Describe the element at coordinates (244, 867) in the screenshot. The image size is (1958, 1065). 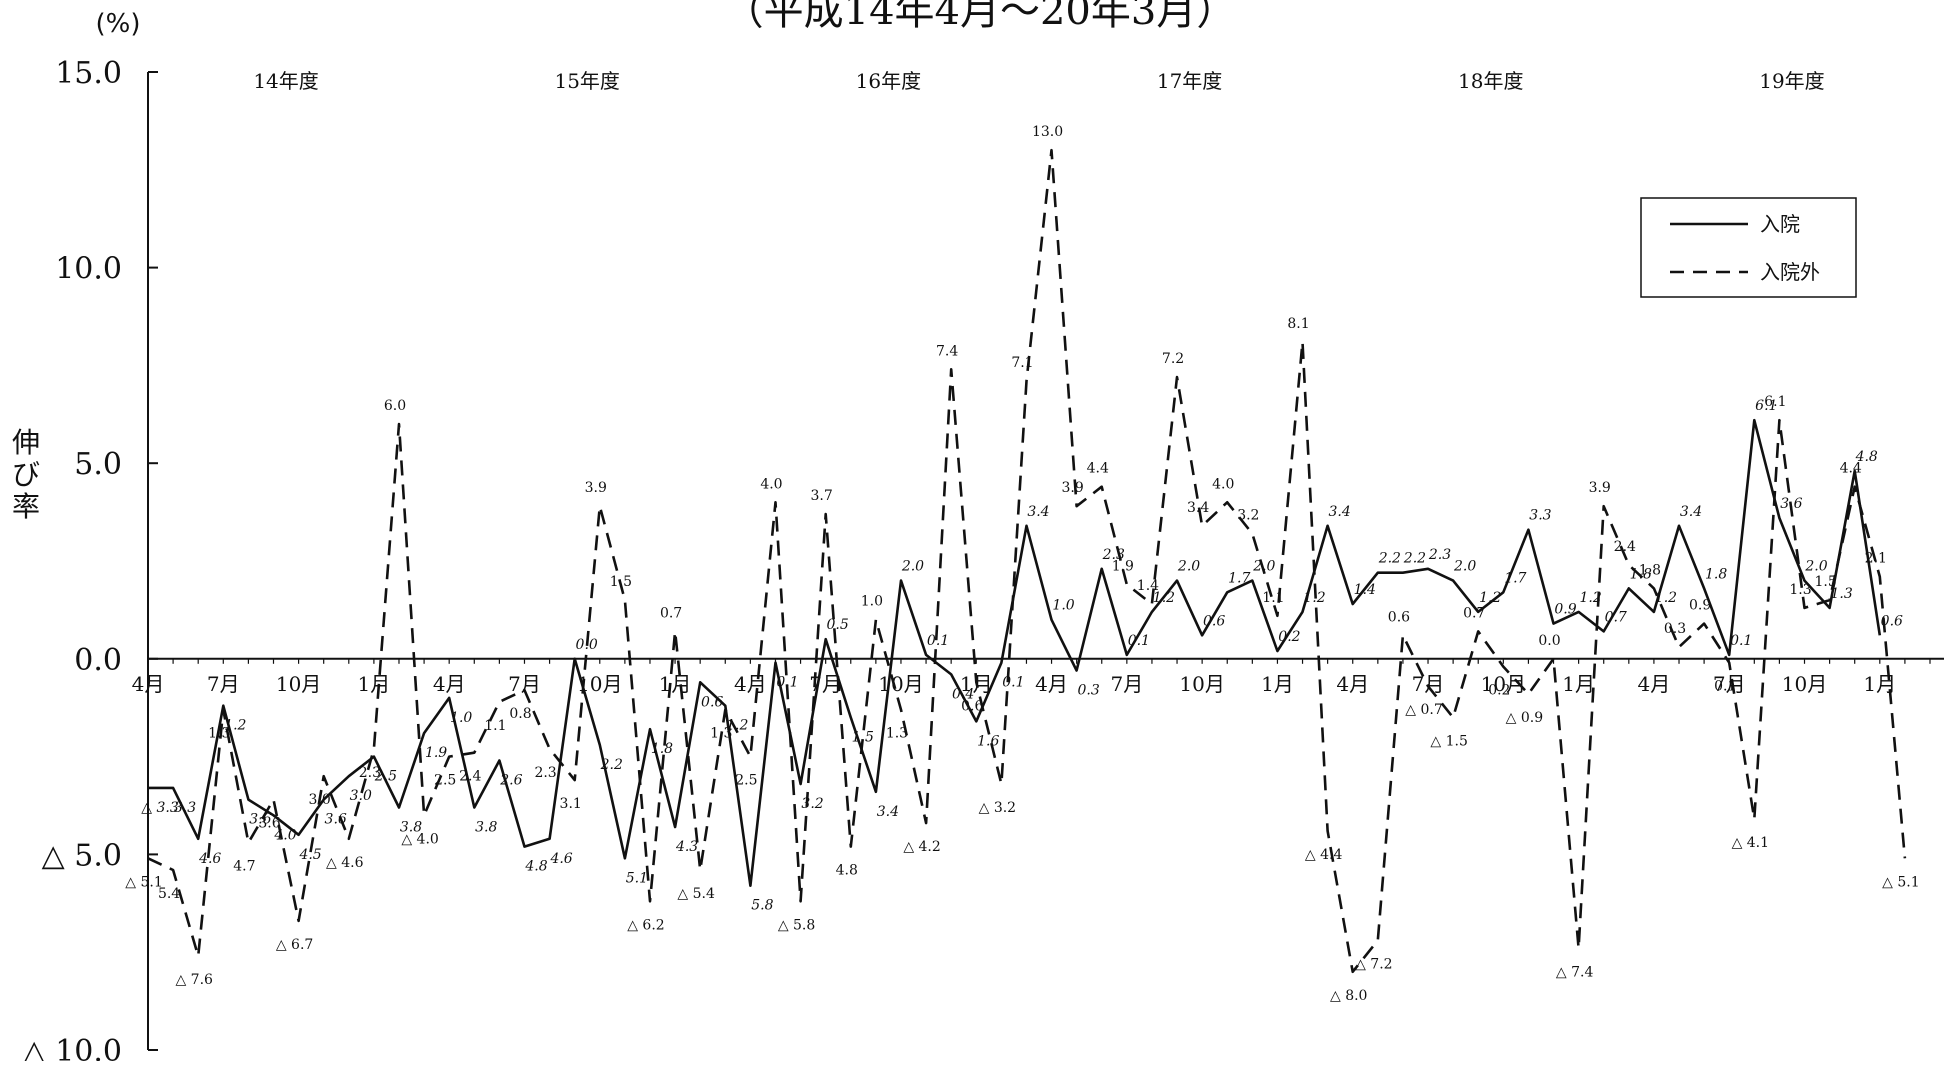
I see `data-label: 4.7` at that location.